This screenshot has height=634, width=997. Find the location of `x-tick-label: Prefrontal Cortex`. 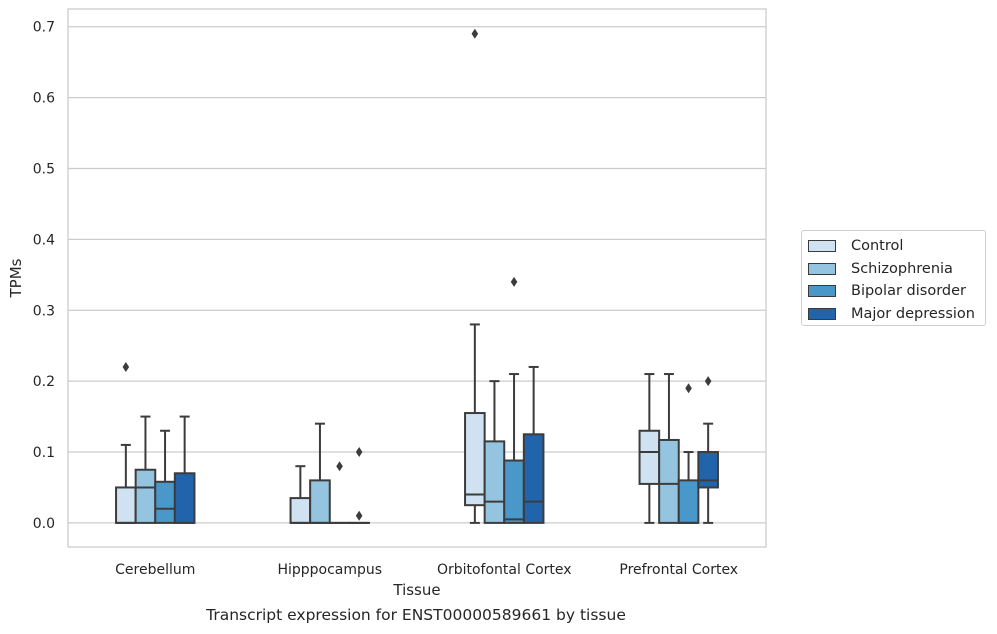

x-tick-label: Prefrontal Cortex is located at coordinates (678, 570).